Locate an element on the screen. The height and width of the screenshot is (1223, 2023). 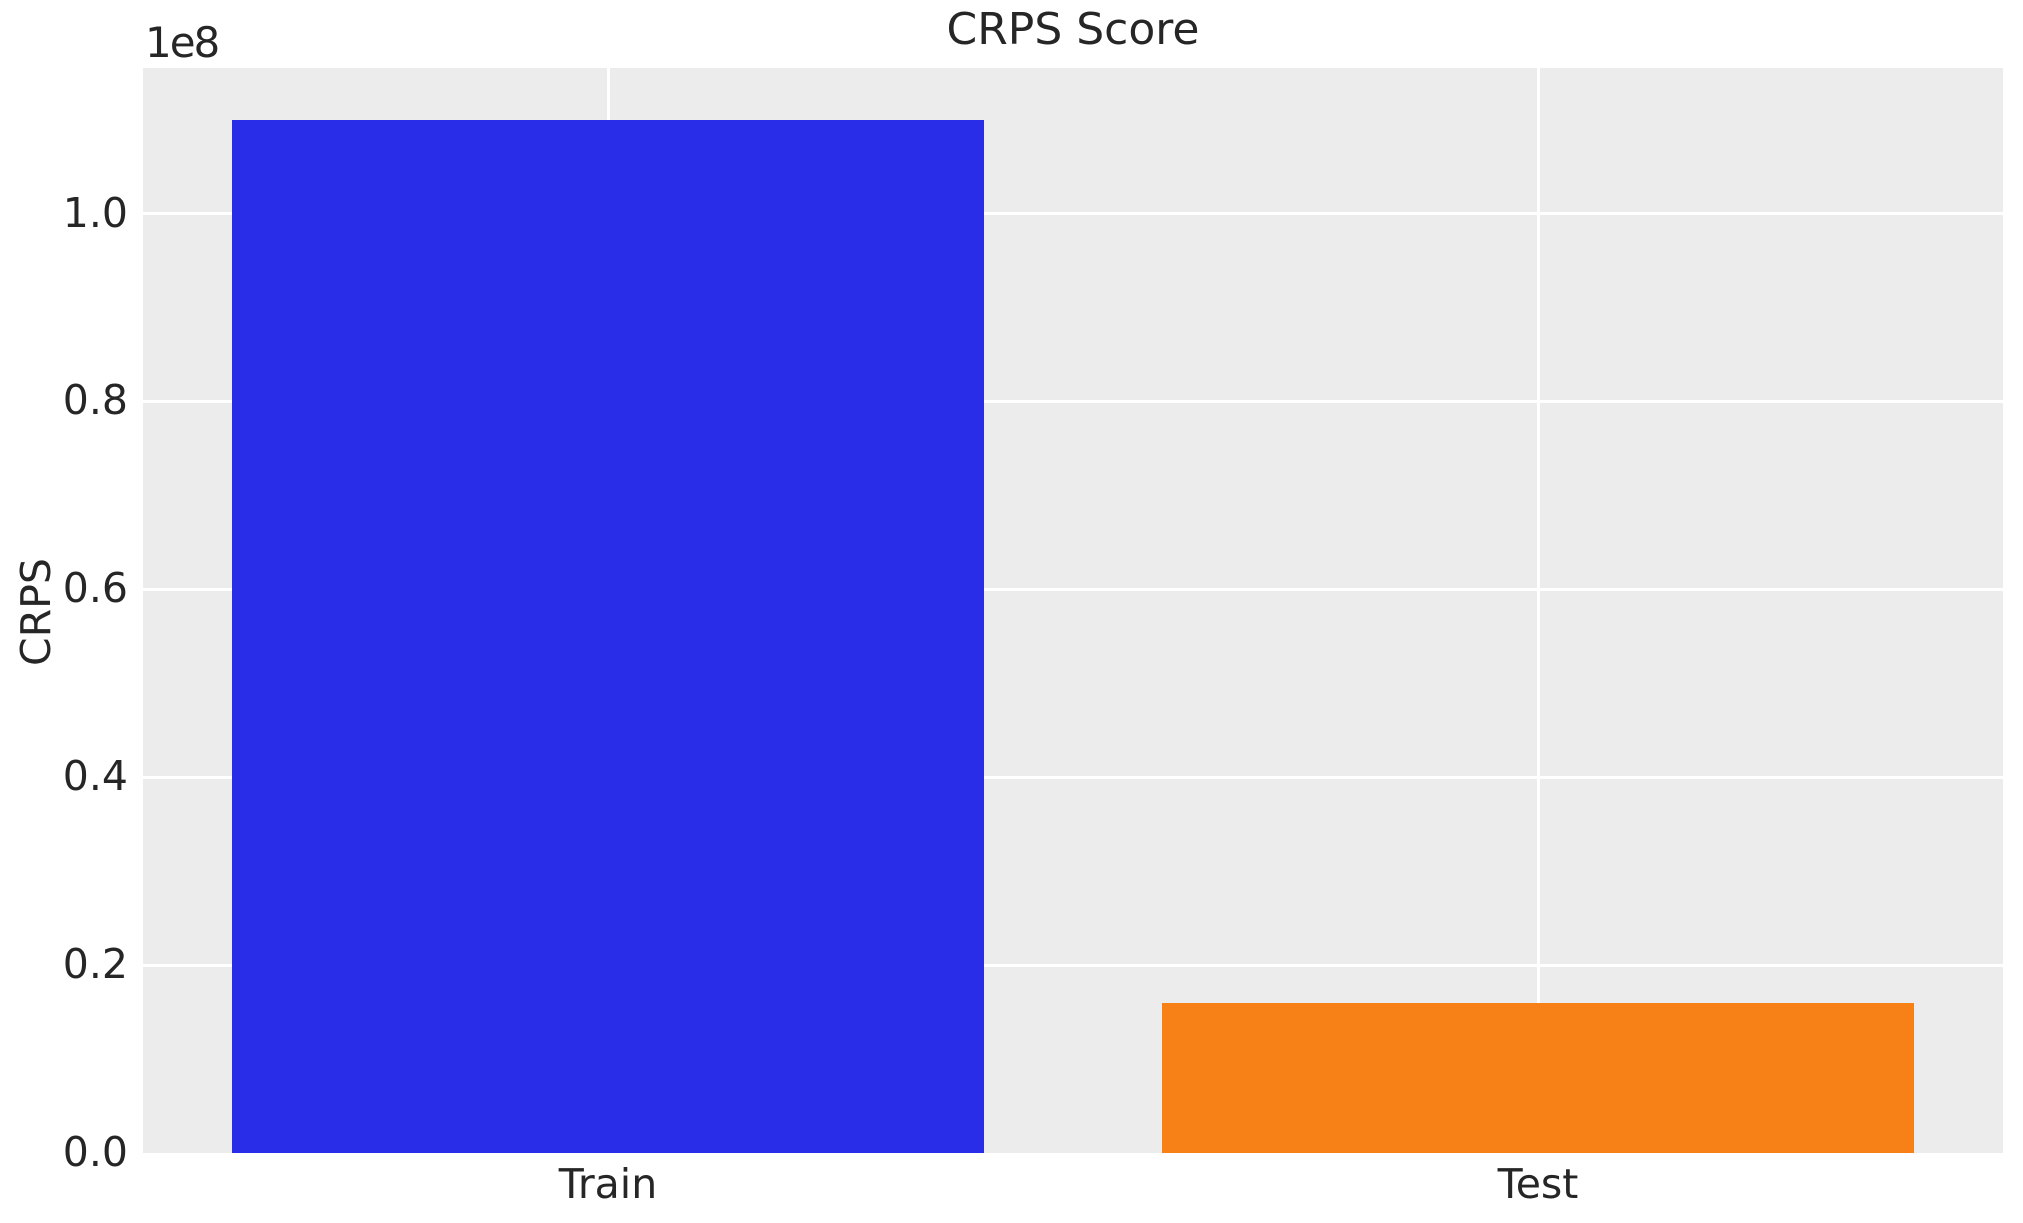
bar-test is located at coordinates (1538, 1077).